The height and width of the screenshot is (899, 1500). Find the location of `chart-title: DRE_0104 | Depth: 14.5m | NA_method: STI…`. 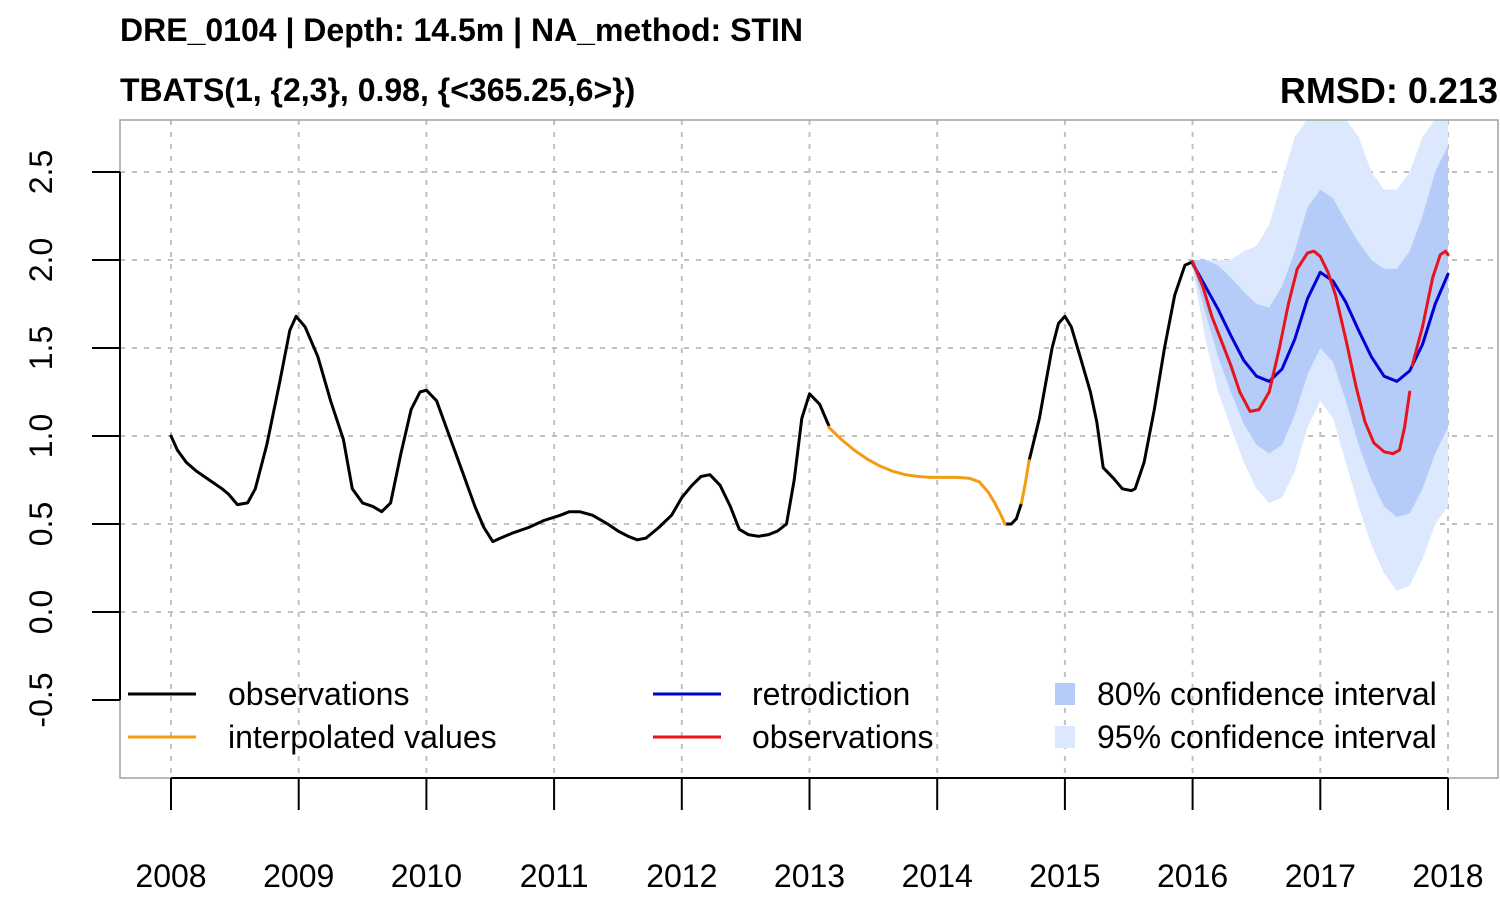

chart-title: DRE_0104 | Depth: 14.5m | NA_method: STI… is located at coordinates (461, 30).